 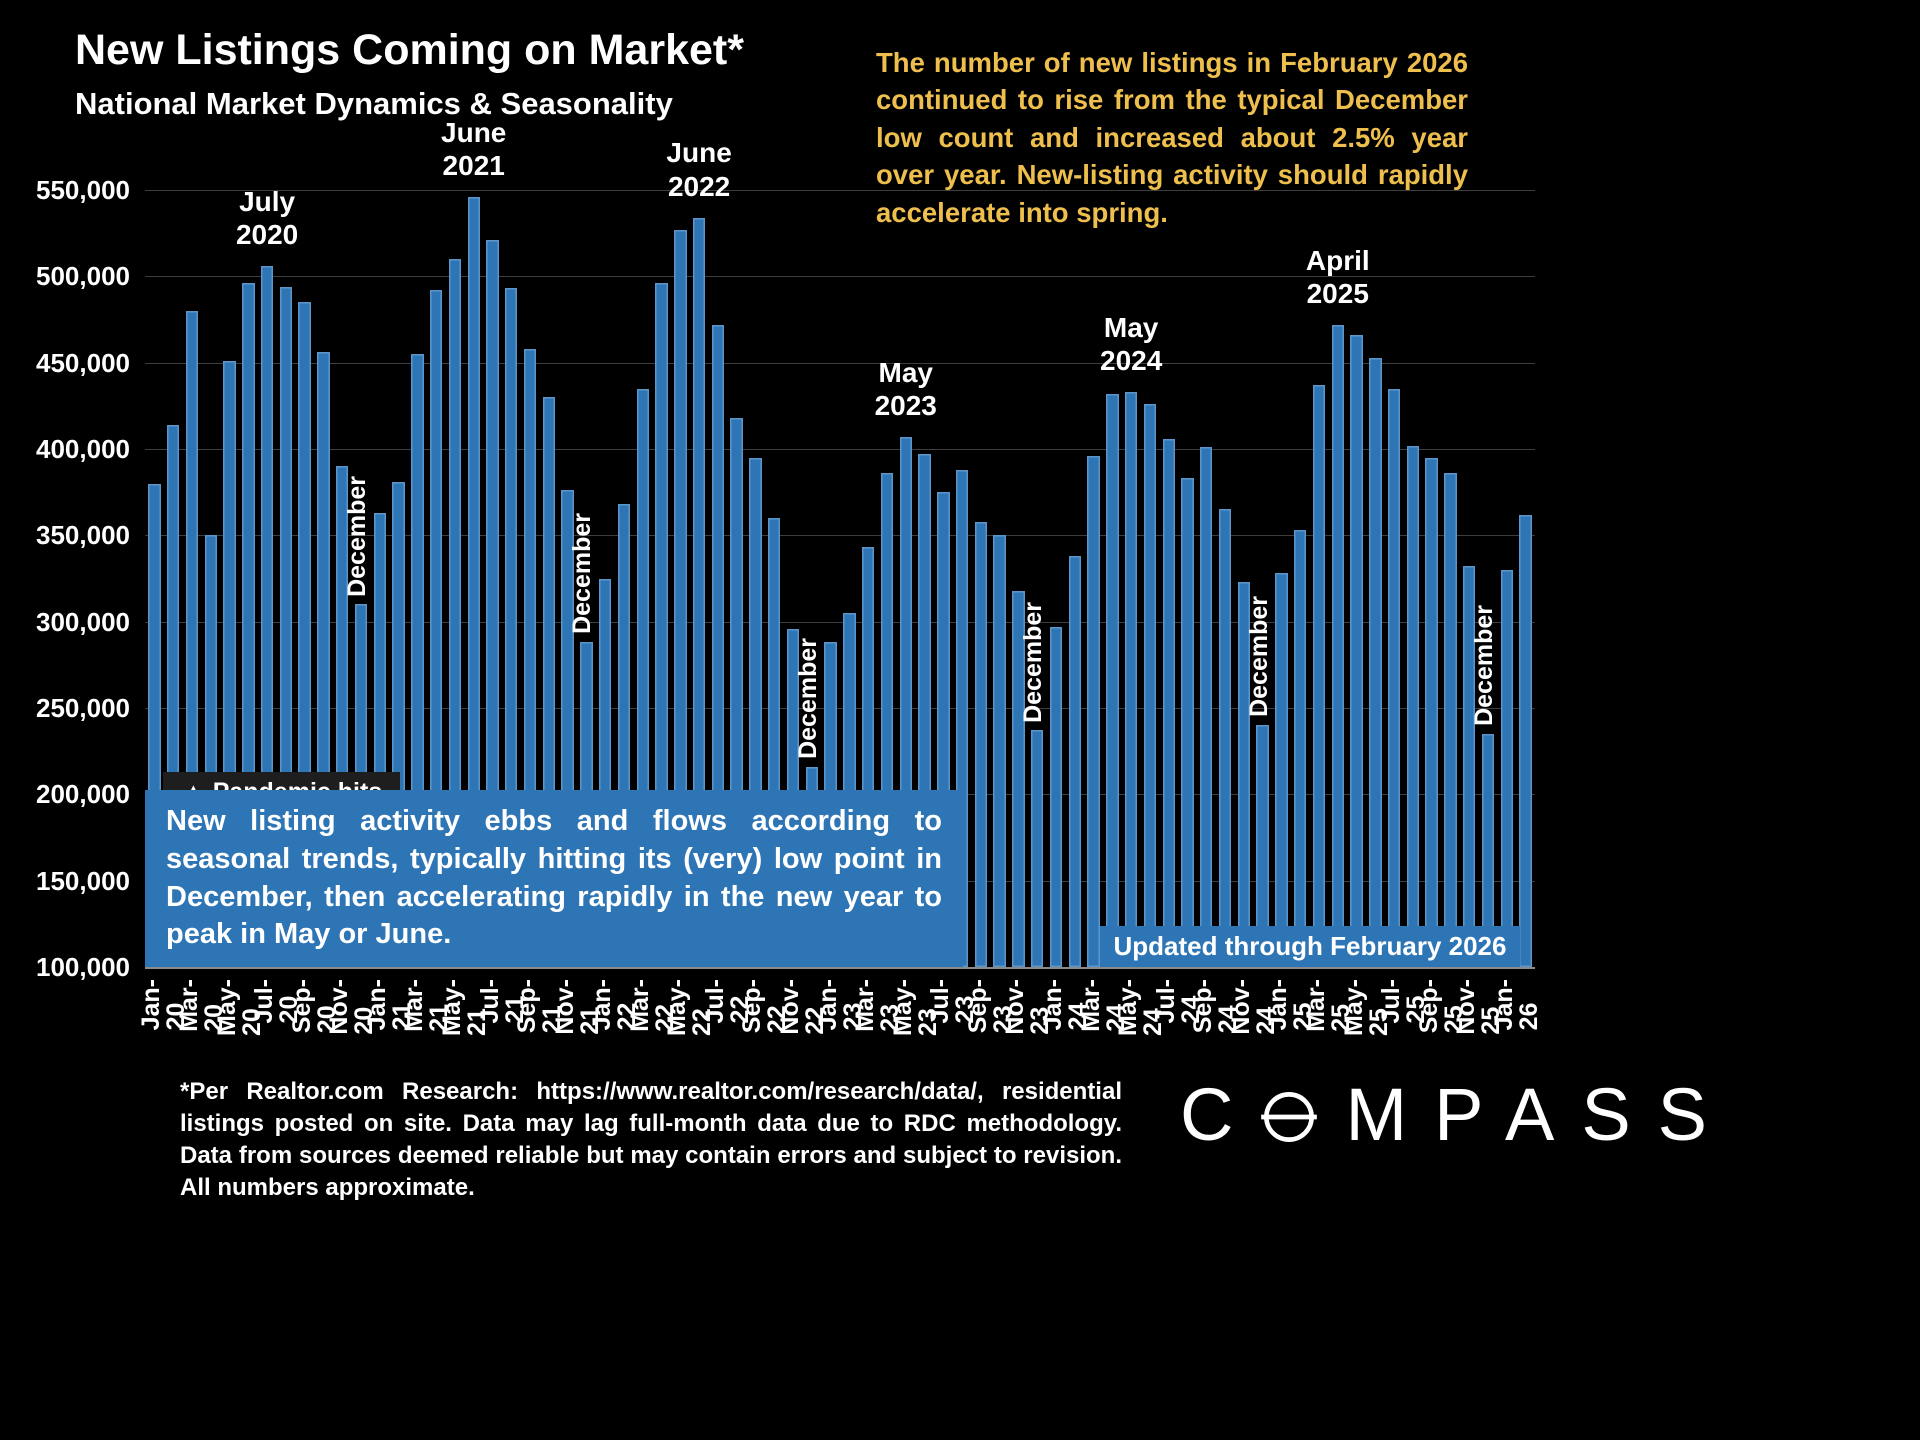 What do you see at coordinates (1289, 1117) in the screenshot?
I see `compass-o-icon` at bounding box center [1289, 1117].